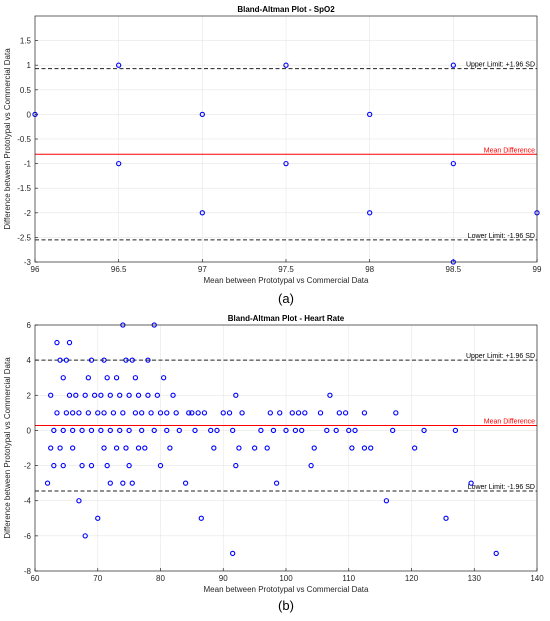 This screenshot has width=550, height=621. What do you see at coordinates (501, 236) in the screenshot?
I see `lower-limit-label: Lower Limit: -1.96 SD` at bounding box center [501, 236].